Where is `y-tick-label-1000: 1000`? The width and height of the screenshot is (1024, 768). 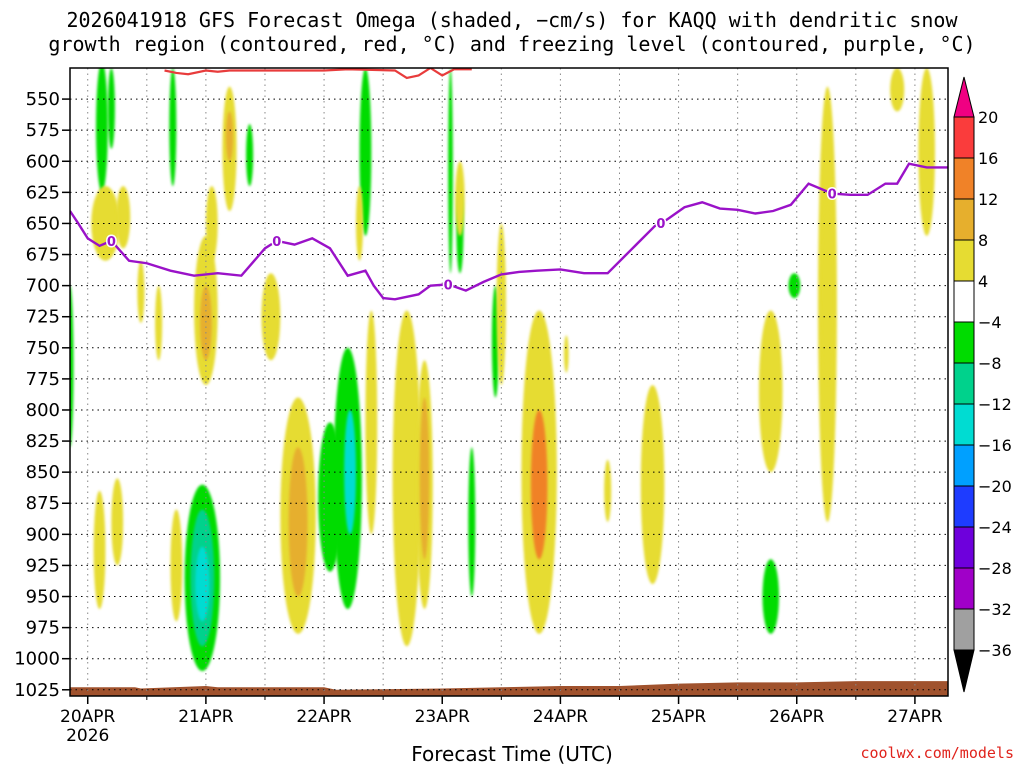 y-tick-label-1000: 1000 is located at coordinates (37, 659).